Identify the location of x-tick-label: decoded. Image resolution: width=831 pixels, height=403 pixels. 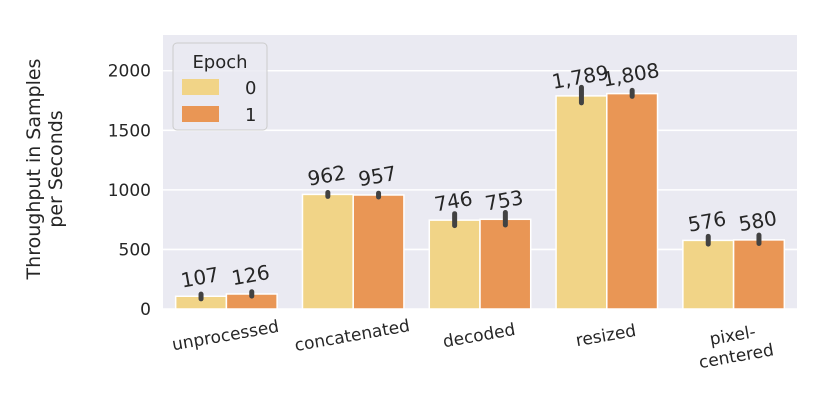
(478, 336).